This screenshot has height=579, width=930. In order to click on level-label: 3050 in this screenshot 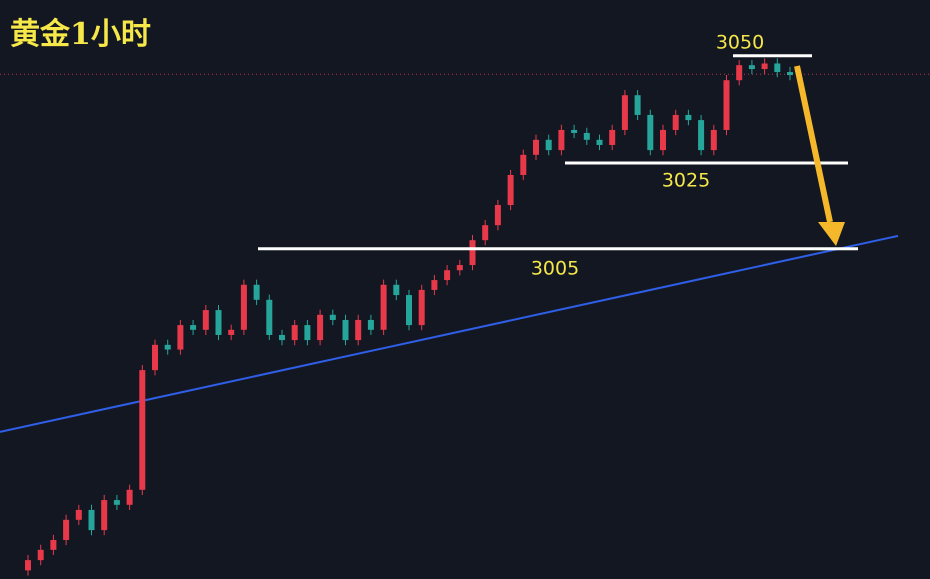, I will do `click(740, 42)`.